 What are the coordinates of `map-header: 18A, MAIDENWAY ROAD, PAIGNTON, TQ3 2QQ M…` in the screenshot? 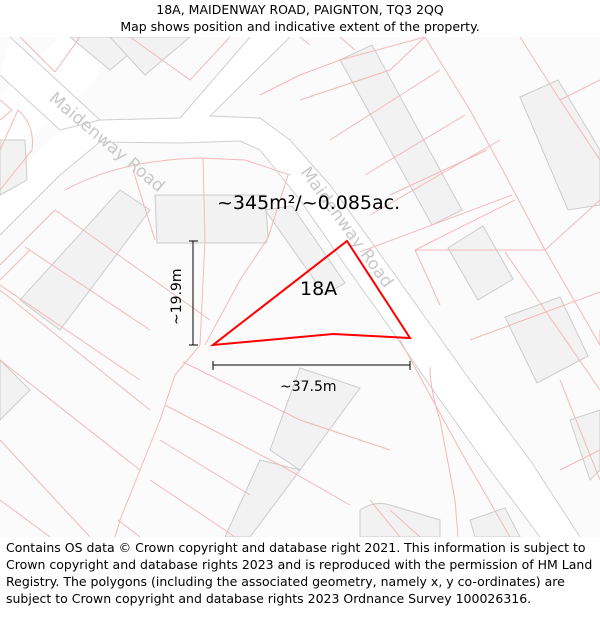 It's located at (300, 19).